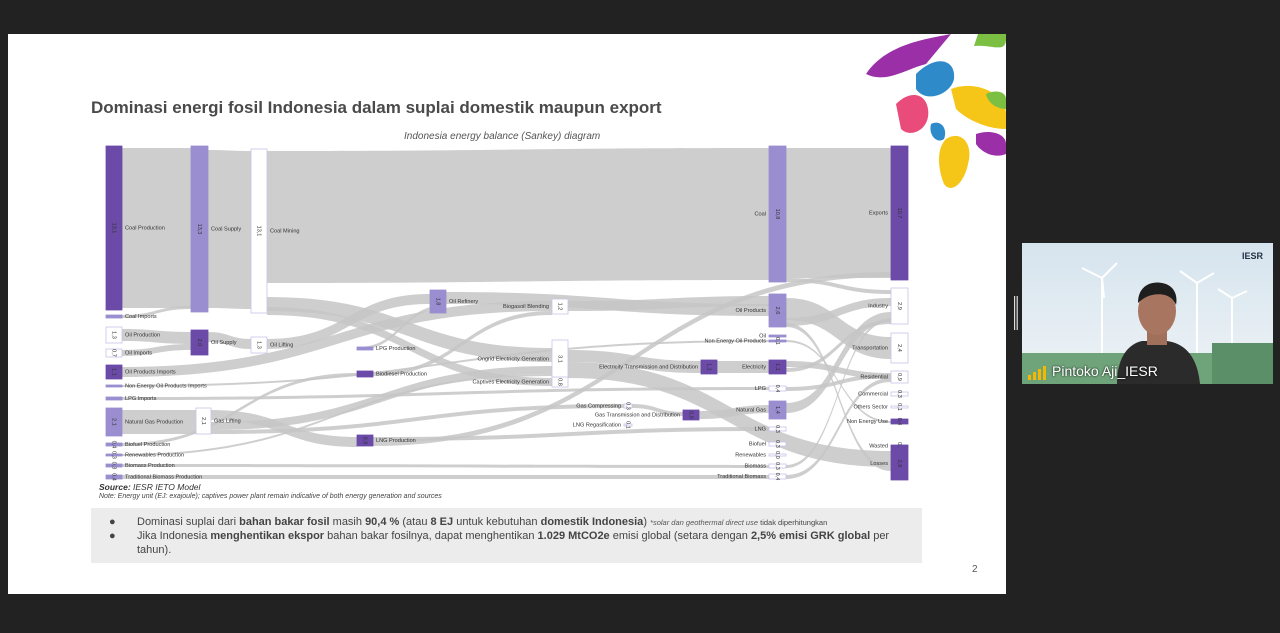 This screenshot has height=633, width=1280. Describe the element at coordinates (463, 302) in the screenshot. I see `sankey-node-label: Oil Refinery` at that location.